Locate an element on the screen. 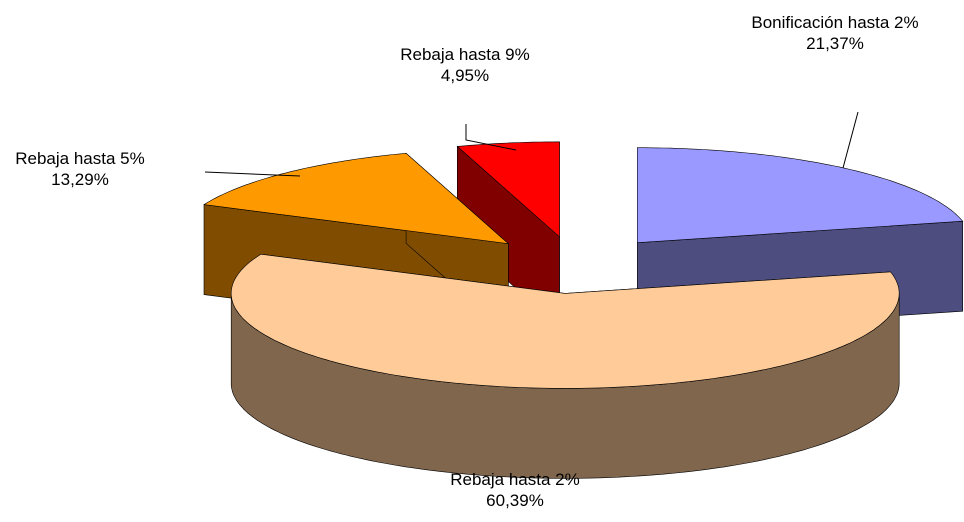  label-name: Rebaja hasta 2% is located at coordinates (515, 479).